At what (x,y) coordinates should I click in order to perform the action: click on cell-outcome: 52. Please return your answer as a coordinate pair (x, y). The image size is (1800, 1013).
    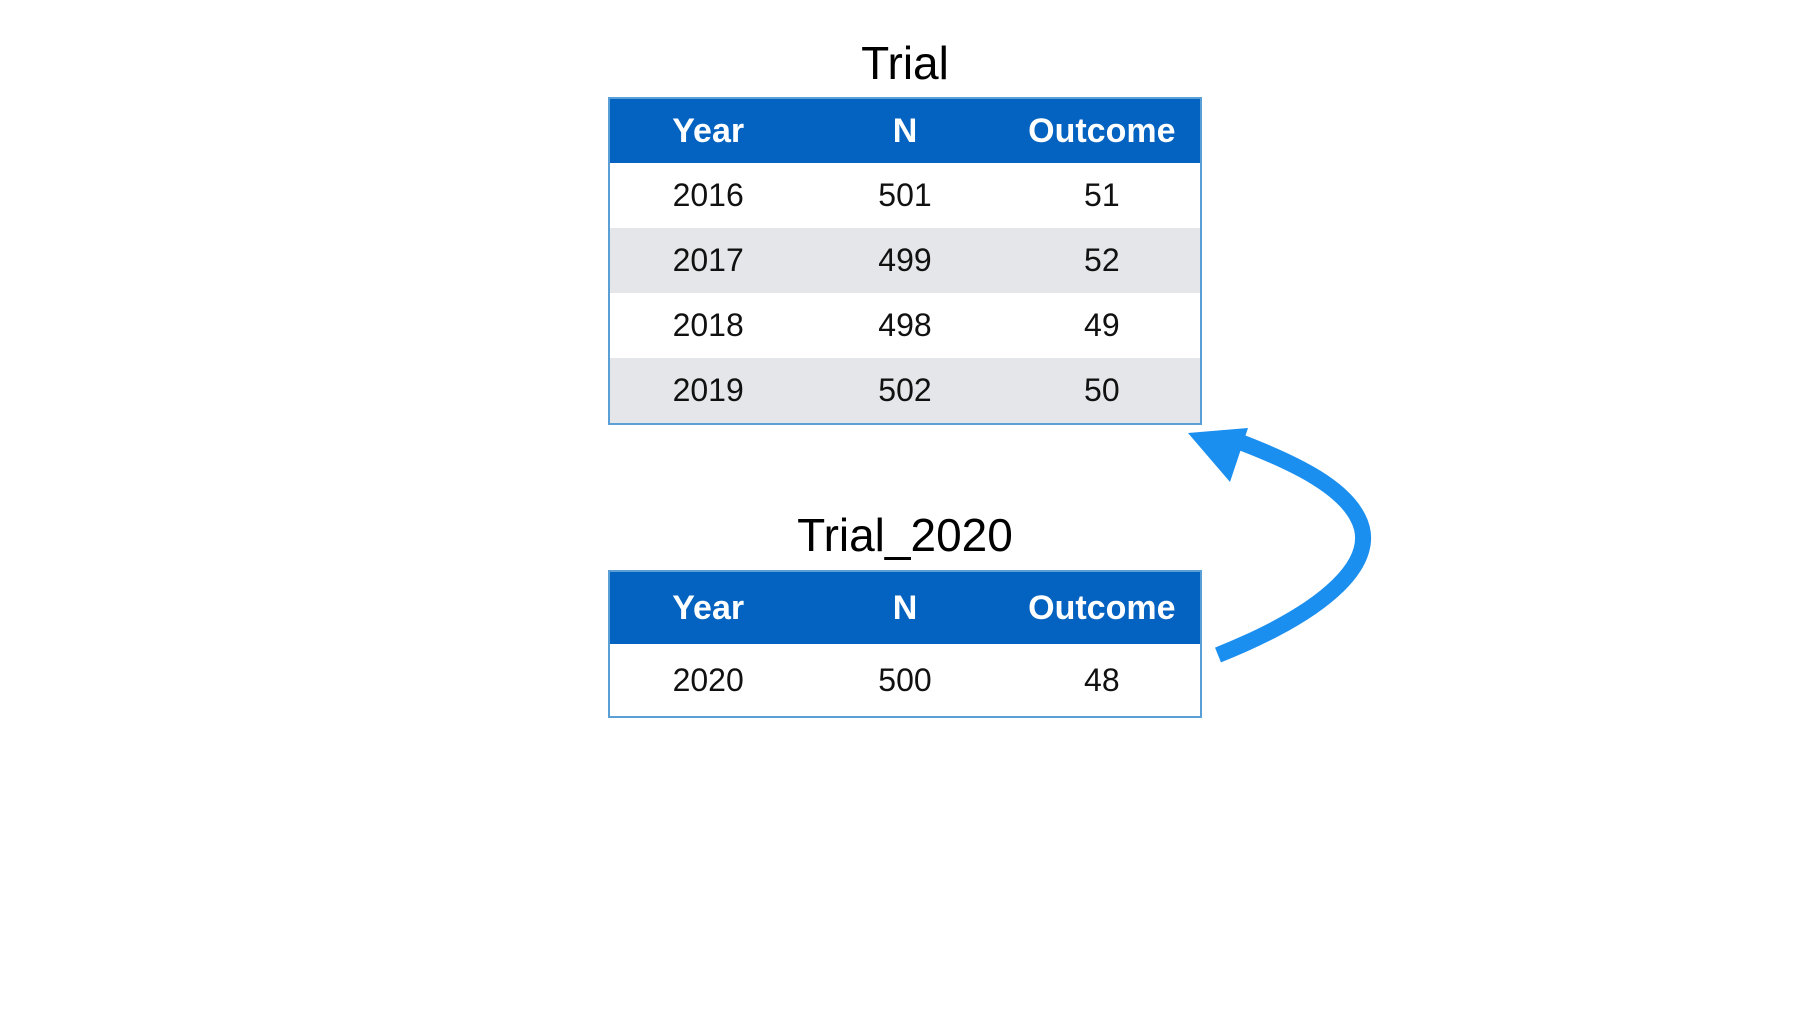
    Looking at the image, I should click on (1102, 260).